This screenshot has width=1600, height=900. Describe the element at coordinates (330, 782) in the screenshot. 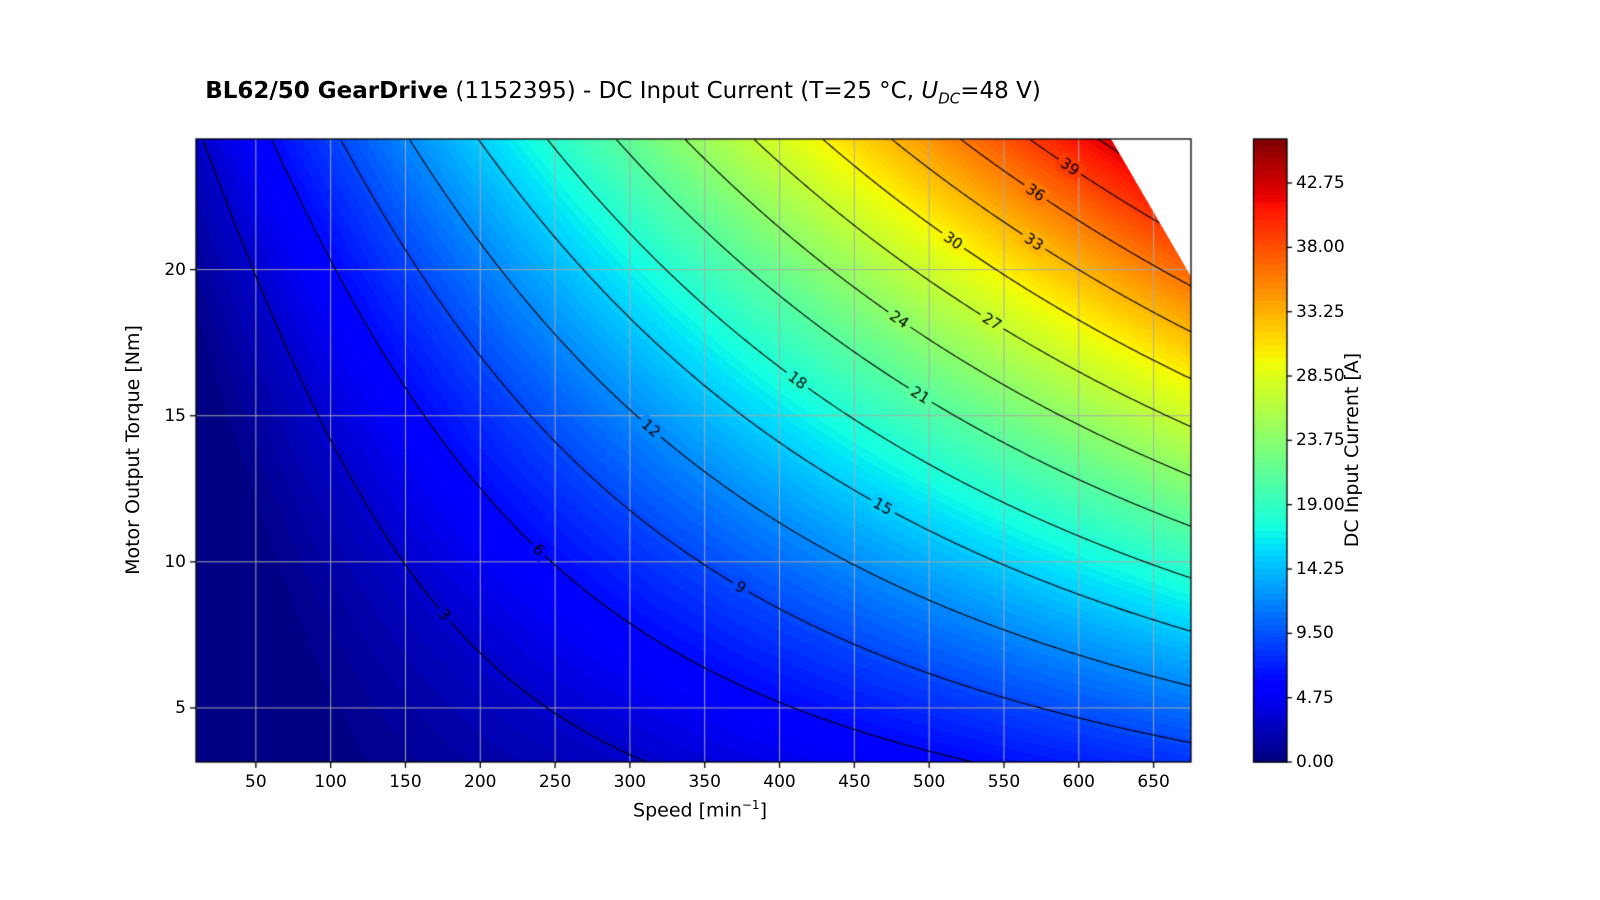

I see `x-tick-label: 100` at that location.